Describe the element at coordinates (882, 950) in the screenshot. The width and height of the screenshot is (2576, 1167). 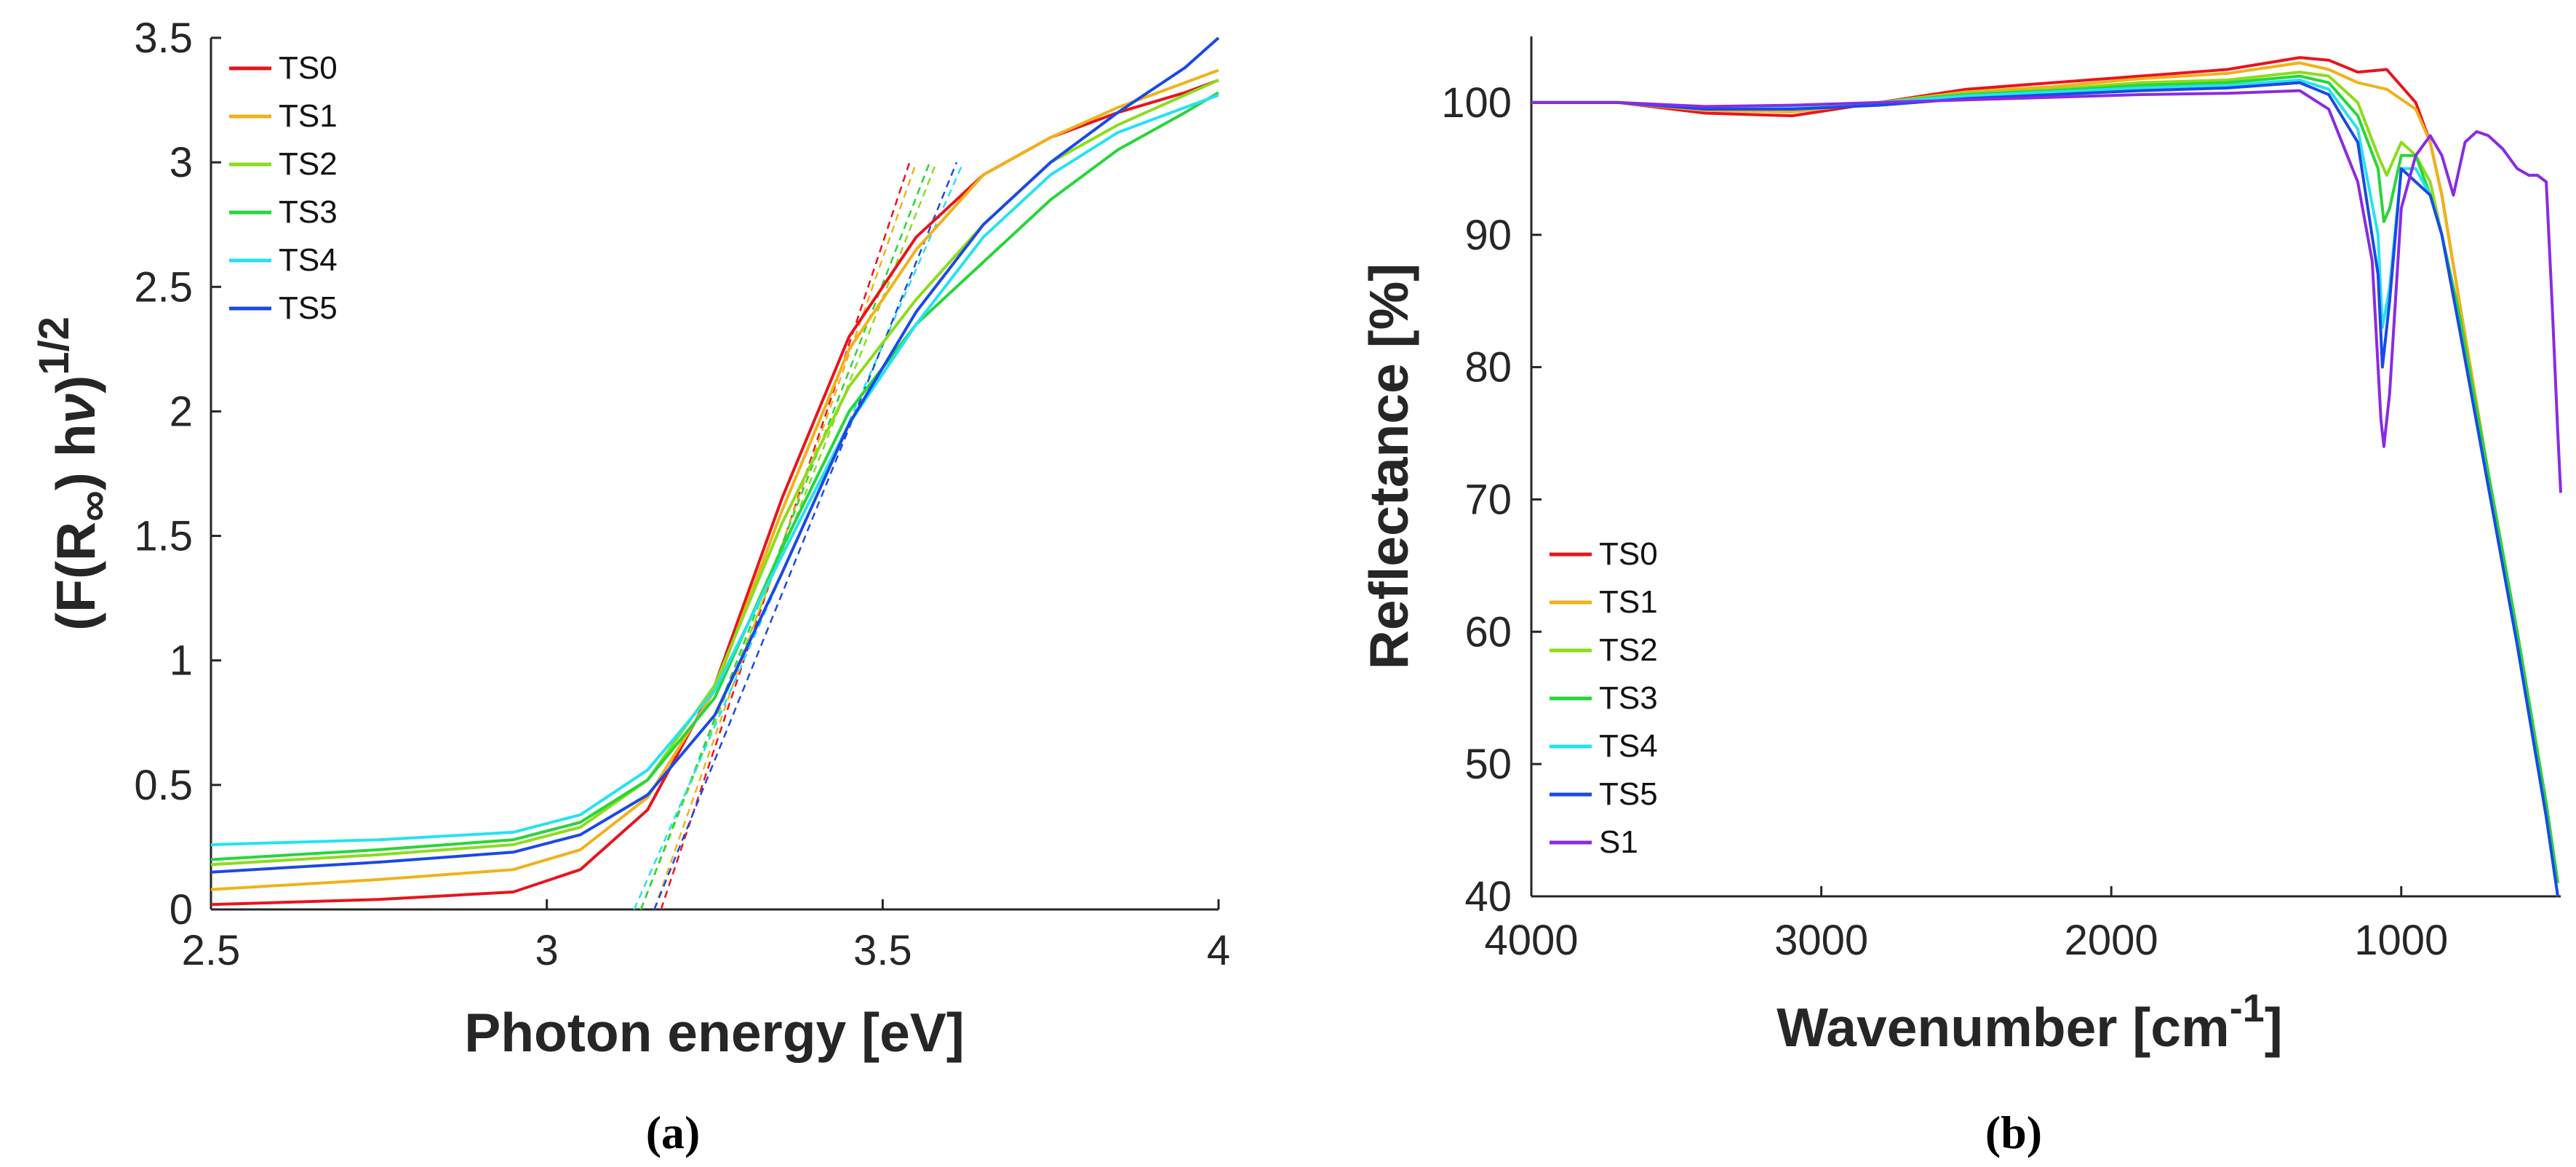
I see `panel-a-x-tick-label: 3.5` at that location.